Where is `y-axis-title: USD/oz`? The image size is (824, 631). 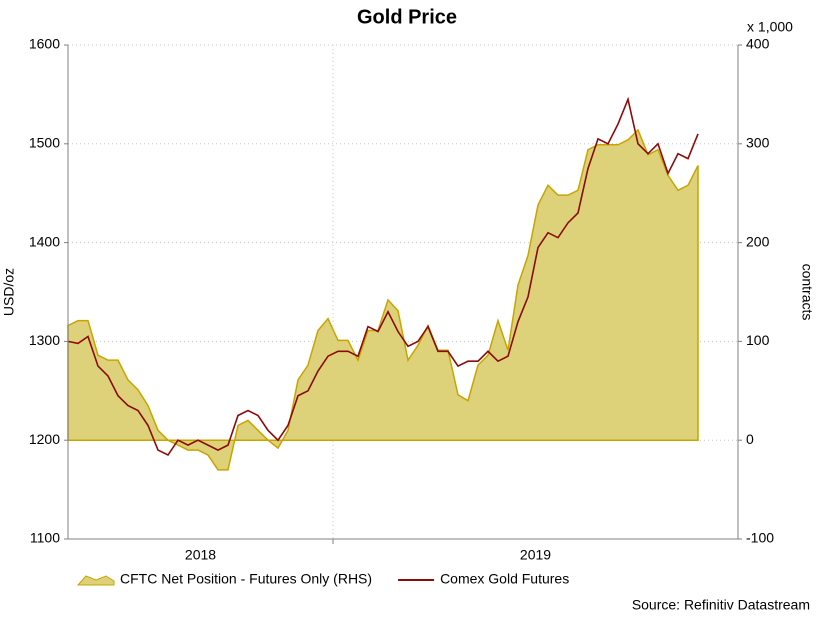
y-axis-title: USD/oz is located at coordinates (9, 292).